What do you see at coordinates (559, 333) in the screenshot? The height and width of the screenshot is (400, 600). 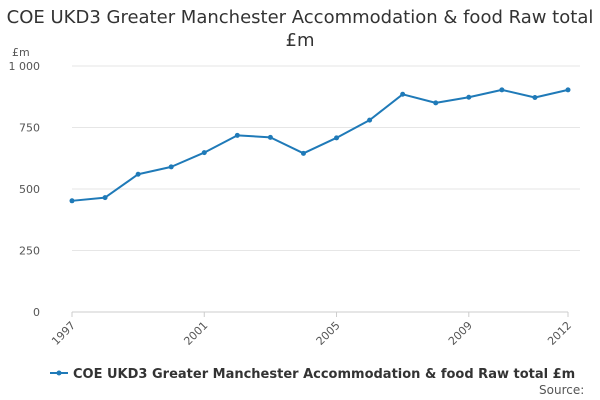 I see `x-tick-label: 2012` at bounding box center [559, 333].